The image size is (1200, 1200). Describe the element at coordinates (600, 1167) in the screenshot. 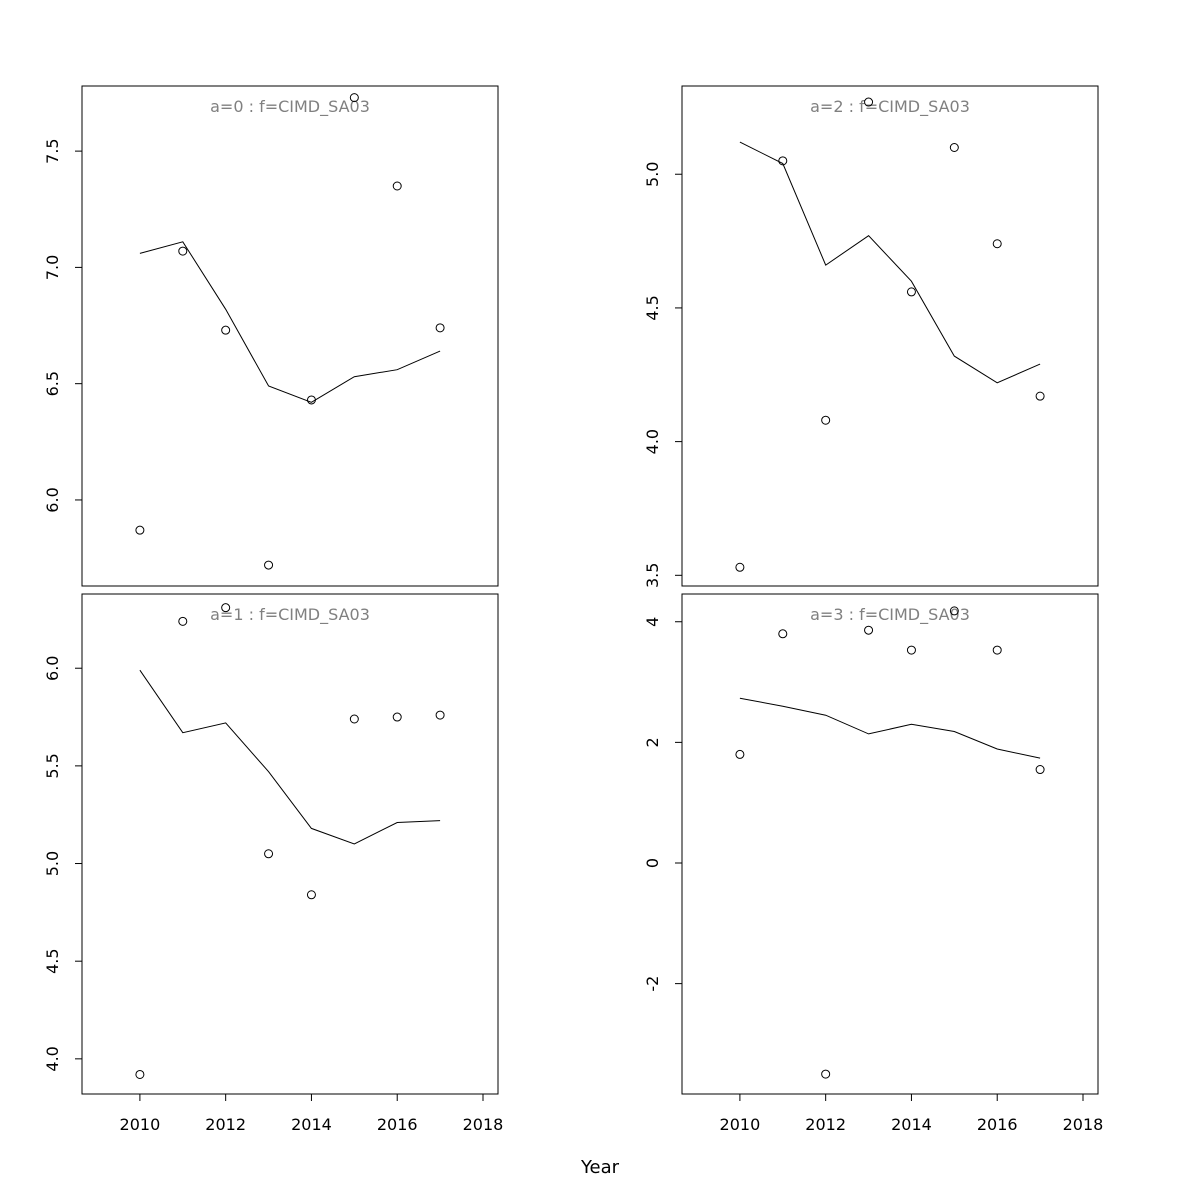

I see `x-axis-label: Year` at that location.